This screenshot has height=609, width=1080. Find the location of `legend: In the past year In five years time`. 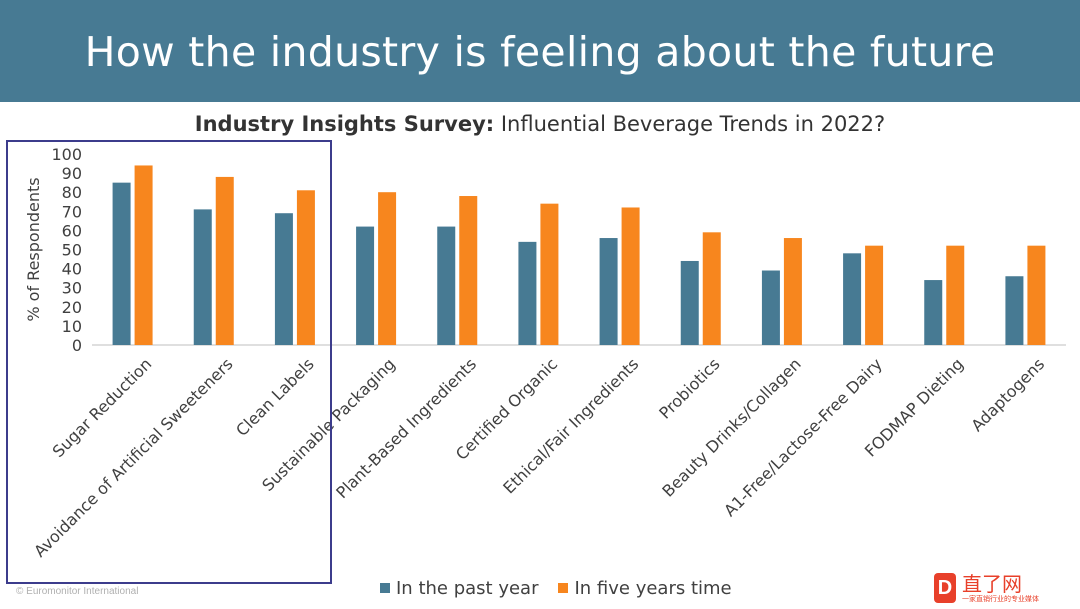

legend: In the past year In five years time is located at coordinates (566, 588).